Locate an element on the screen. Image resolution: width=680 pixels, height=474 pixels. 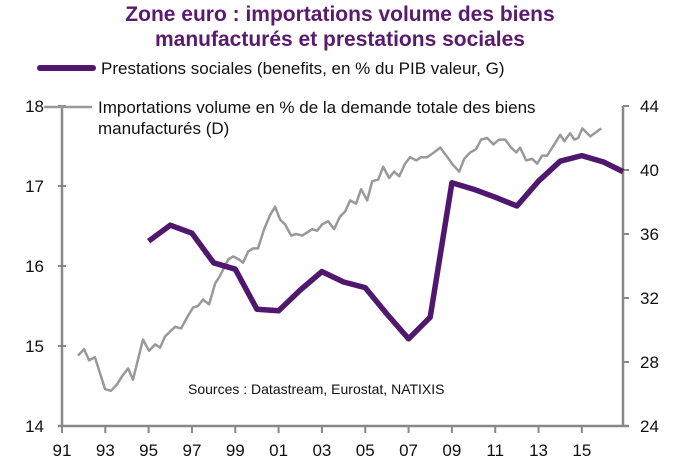
chart-source: Sources : Datastream, Eurostat, NATIXIS is located at coordinates (316, 389).